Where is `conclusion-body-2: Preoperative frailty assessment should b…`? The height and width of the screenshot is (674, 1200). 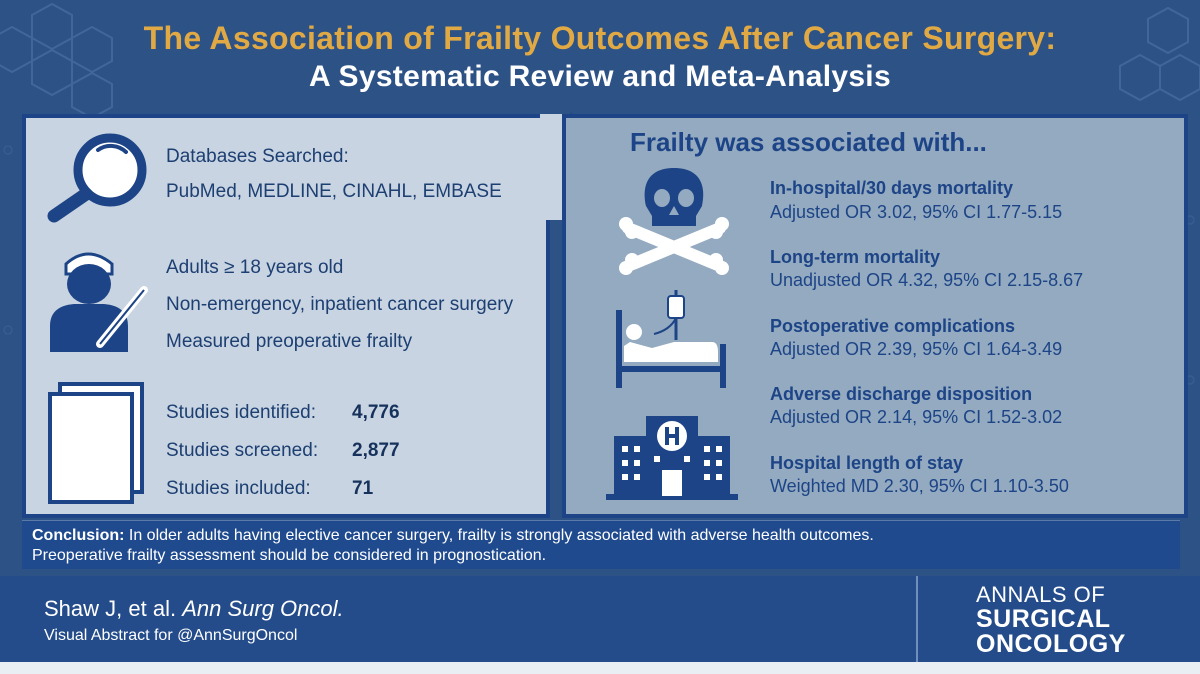 conclusion-body-2: Preoperative frailty assessment should b… is located at coordinates (289, 555).